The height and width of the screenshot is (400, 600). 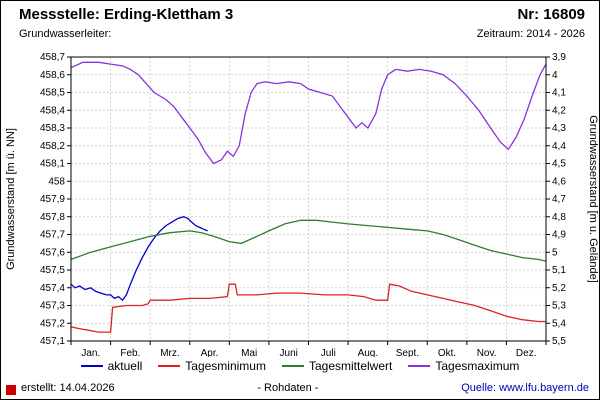 I want to click on legend-item-aktuell: aktuell, so click(x=111, y=366).